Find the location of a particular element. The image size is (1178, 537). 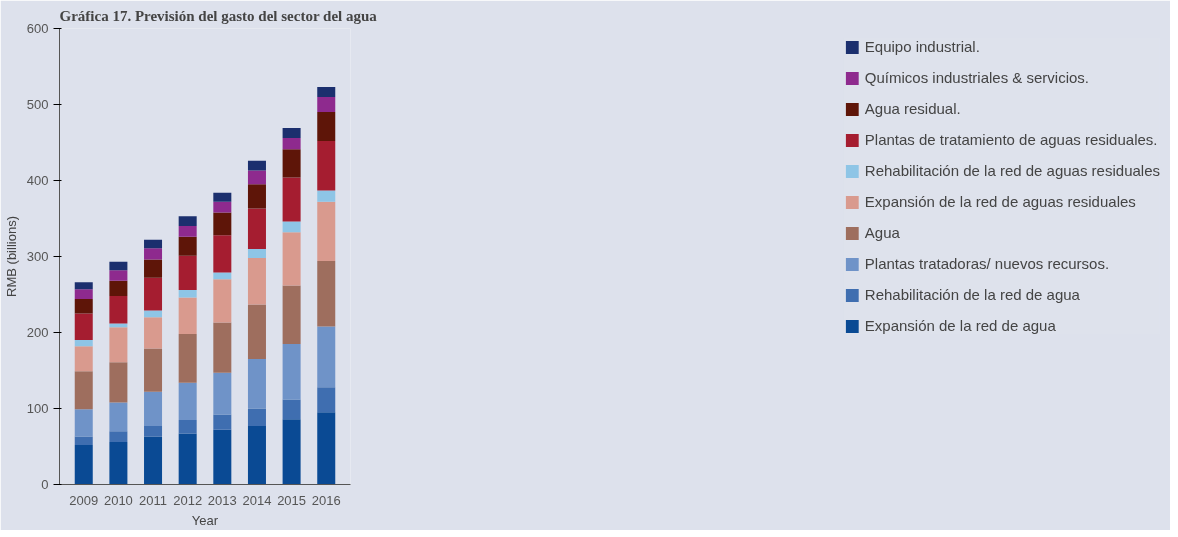

legend-label: Rehabilitación de la red de agua is located at coordinates (972, 294).